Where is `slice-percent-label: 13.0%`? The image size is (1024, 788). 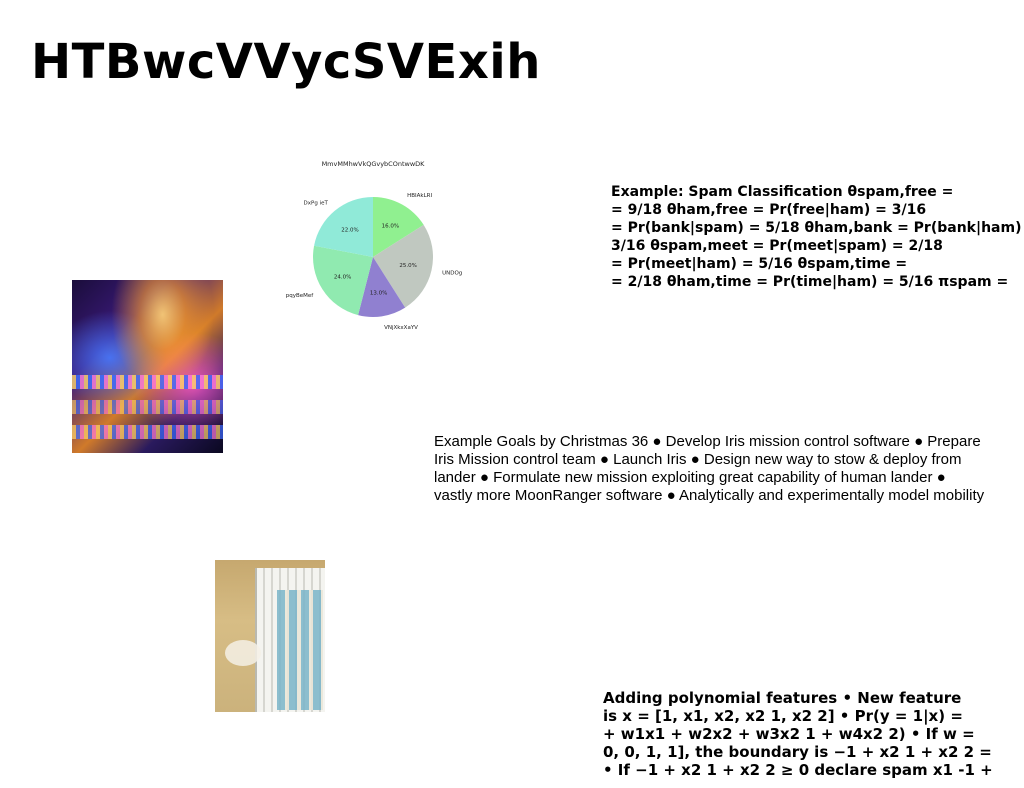
slice-percent-label: 13.0% is located at coordinates (378, 294).